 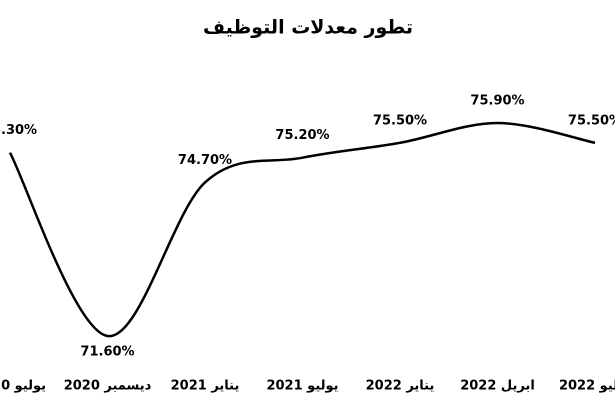 I want to click on x-tick-label: يوليو 2020, so click(x=23, y=386).